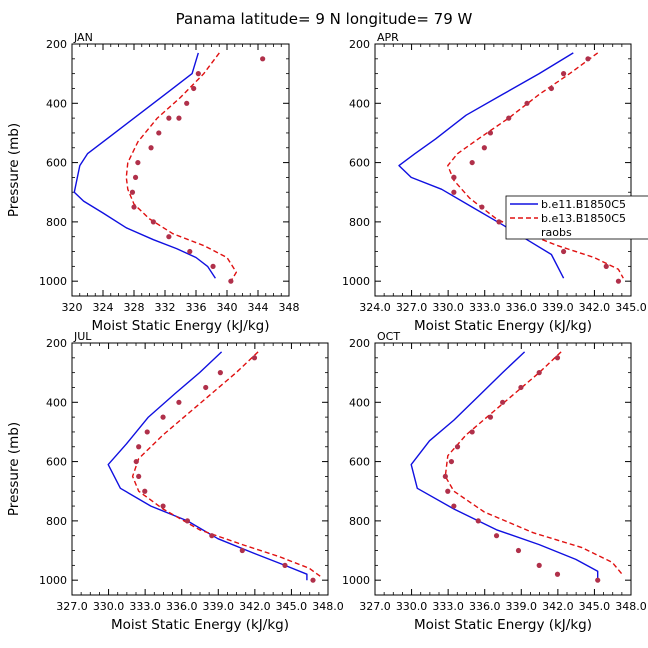  I want to click on panel-label: JAN, so click(83, 37).